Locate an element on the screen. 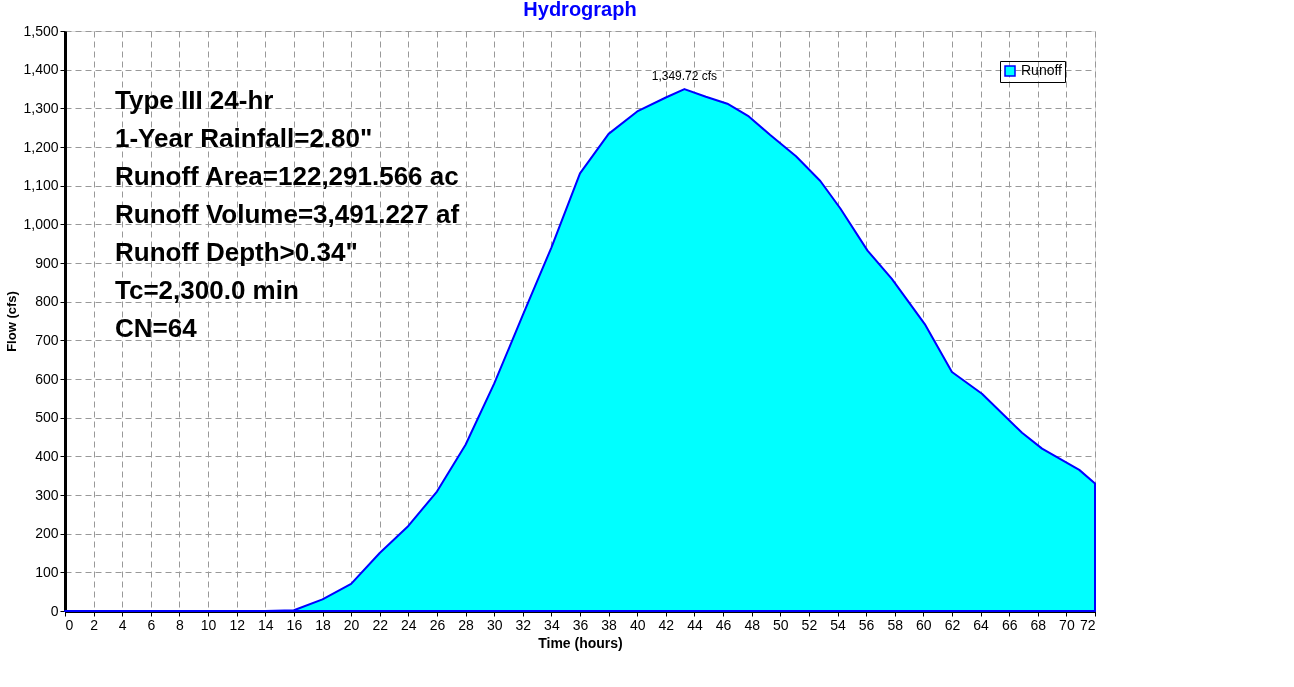  x-tick-label: 24 is located at coordinates (409, 624).